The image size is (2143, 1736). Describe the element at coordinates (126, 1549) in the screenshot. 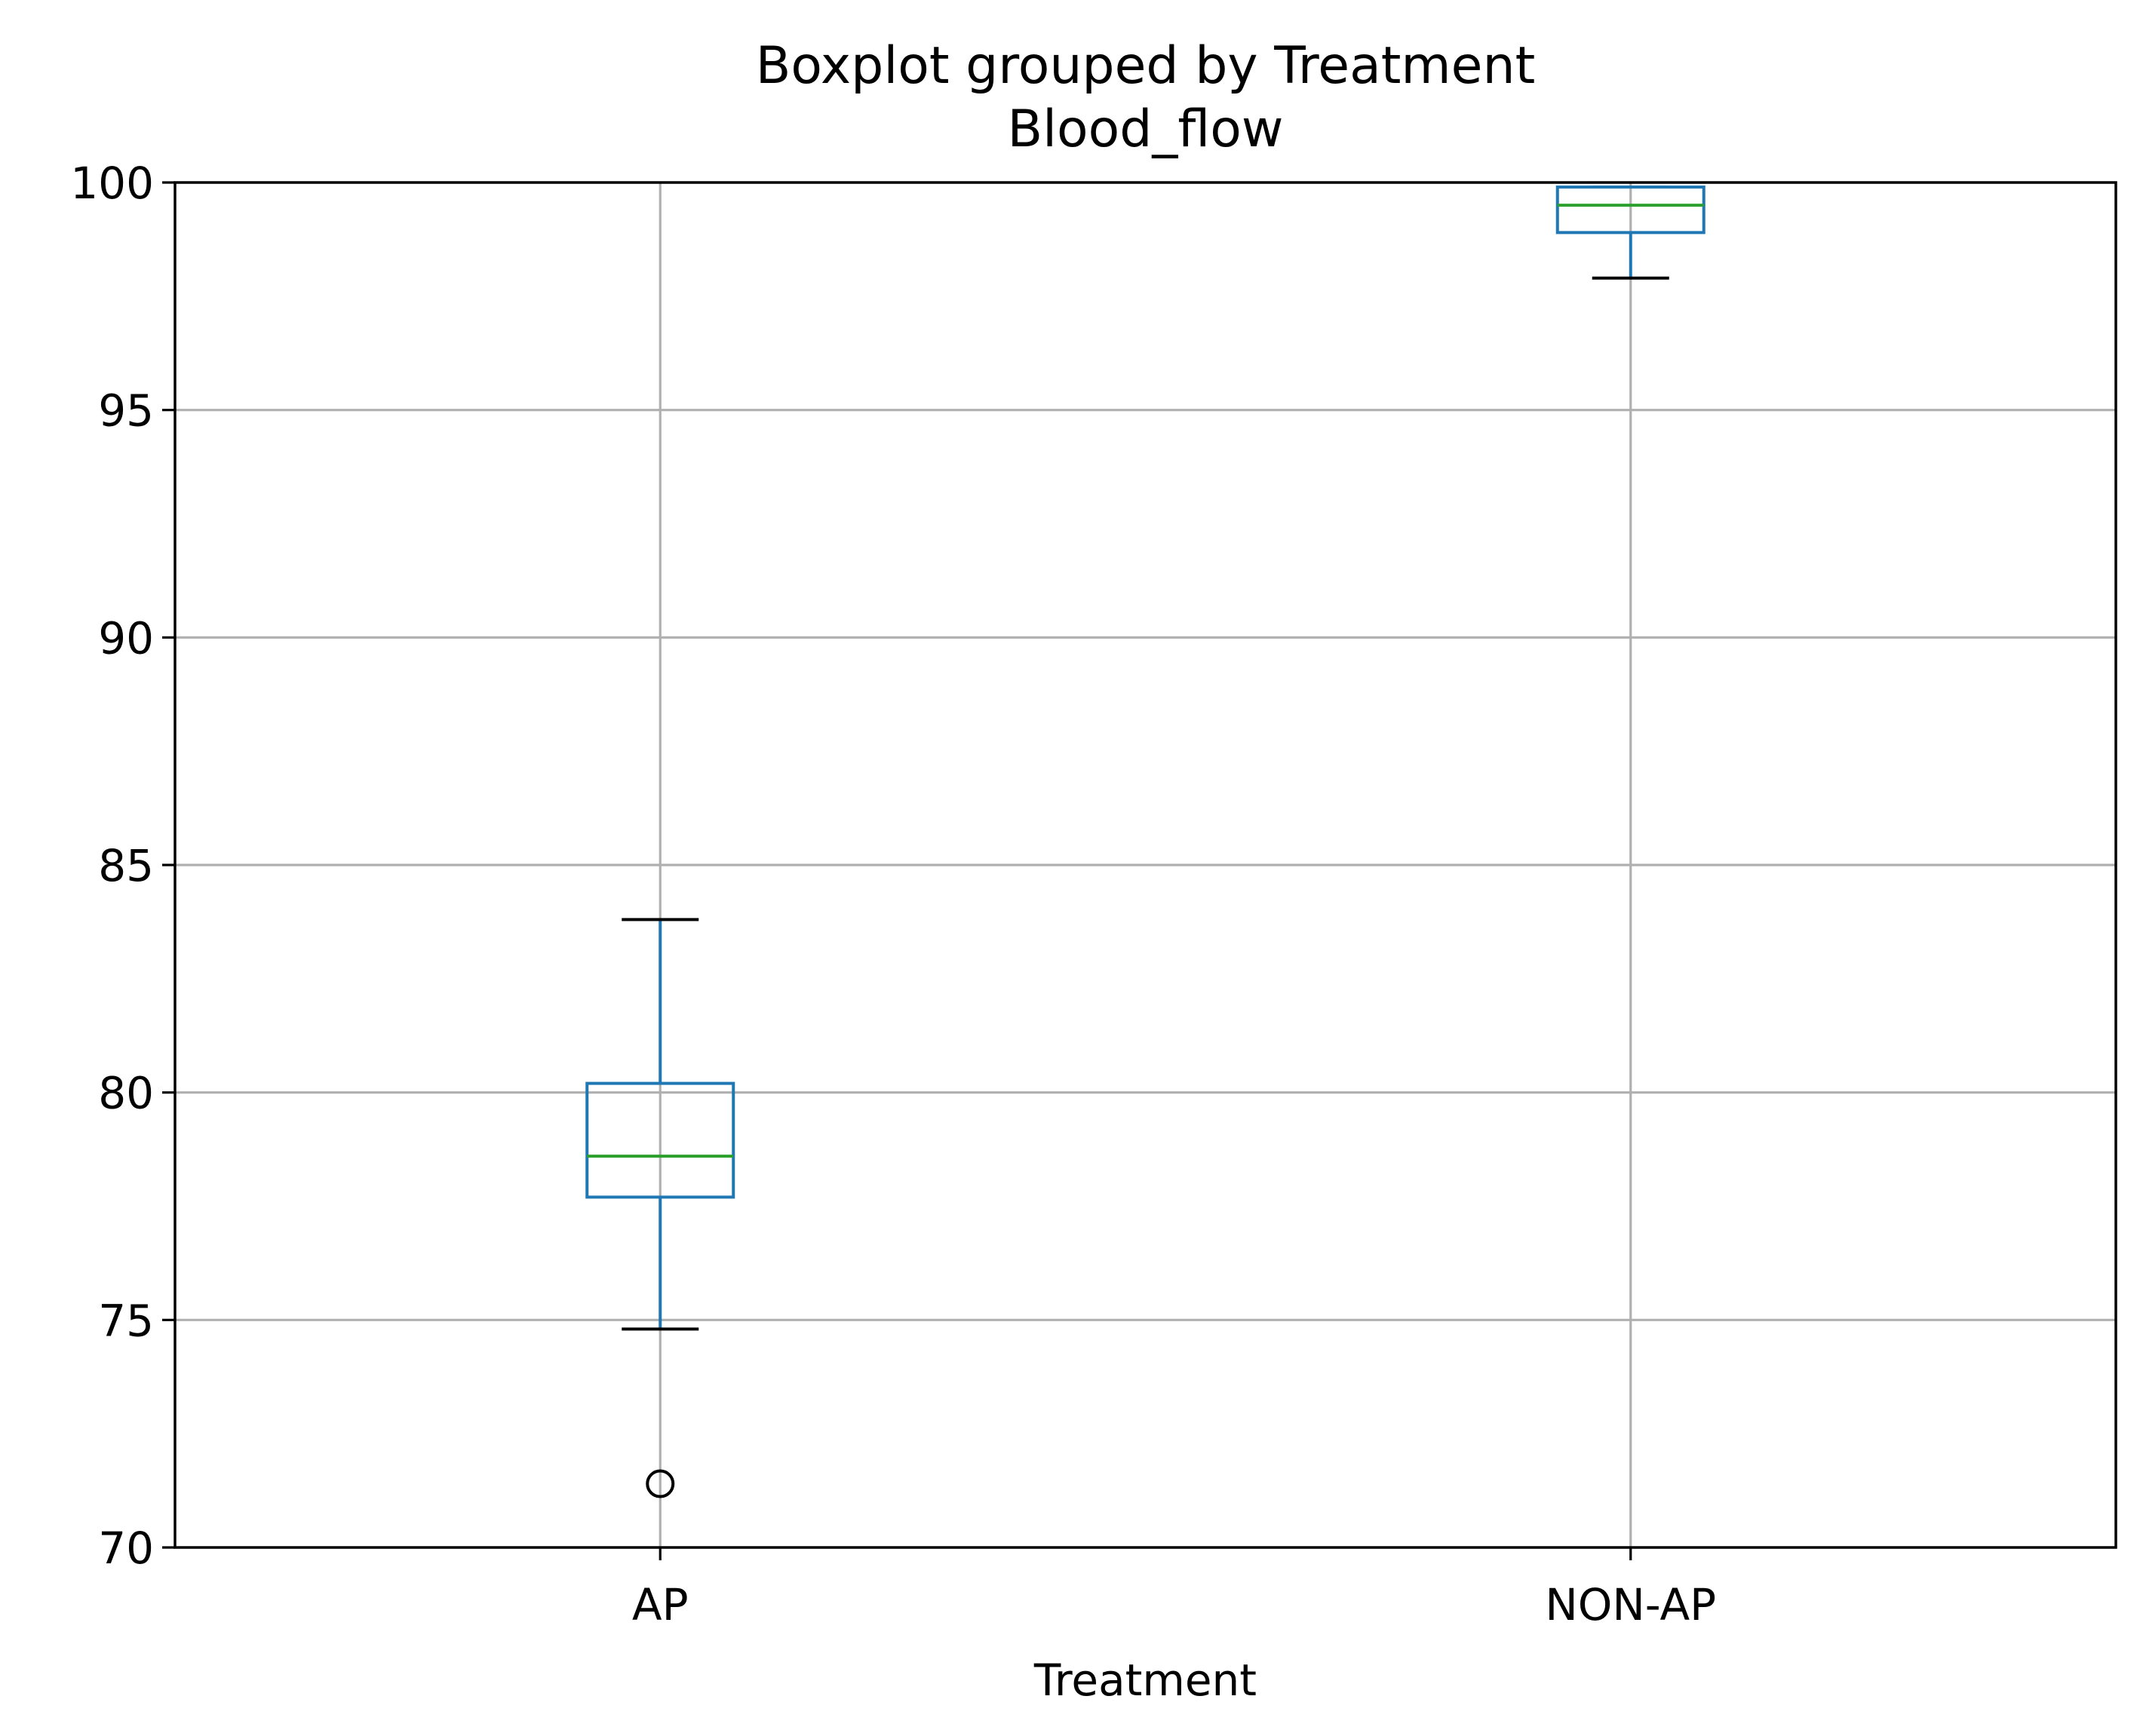

I see `y-tick-label: 70` at that location.